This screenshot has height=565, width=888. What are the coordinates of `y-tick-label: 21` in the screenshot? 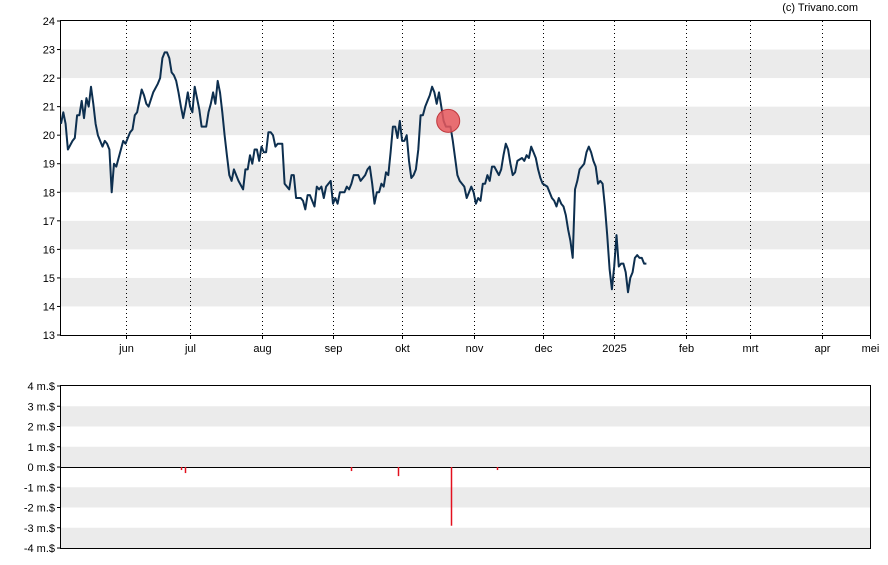 It's located at (49, 108).